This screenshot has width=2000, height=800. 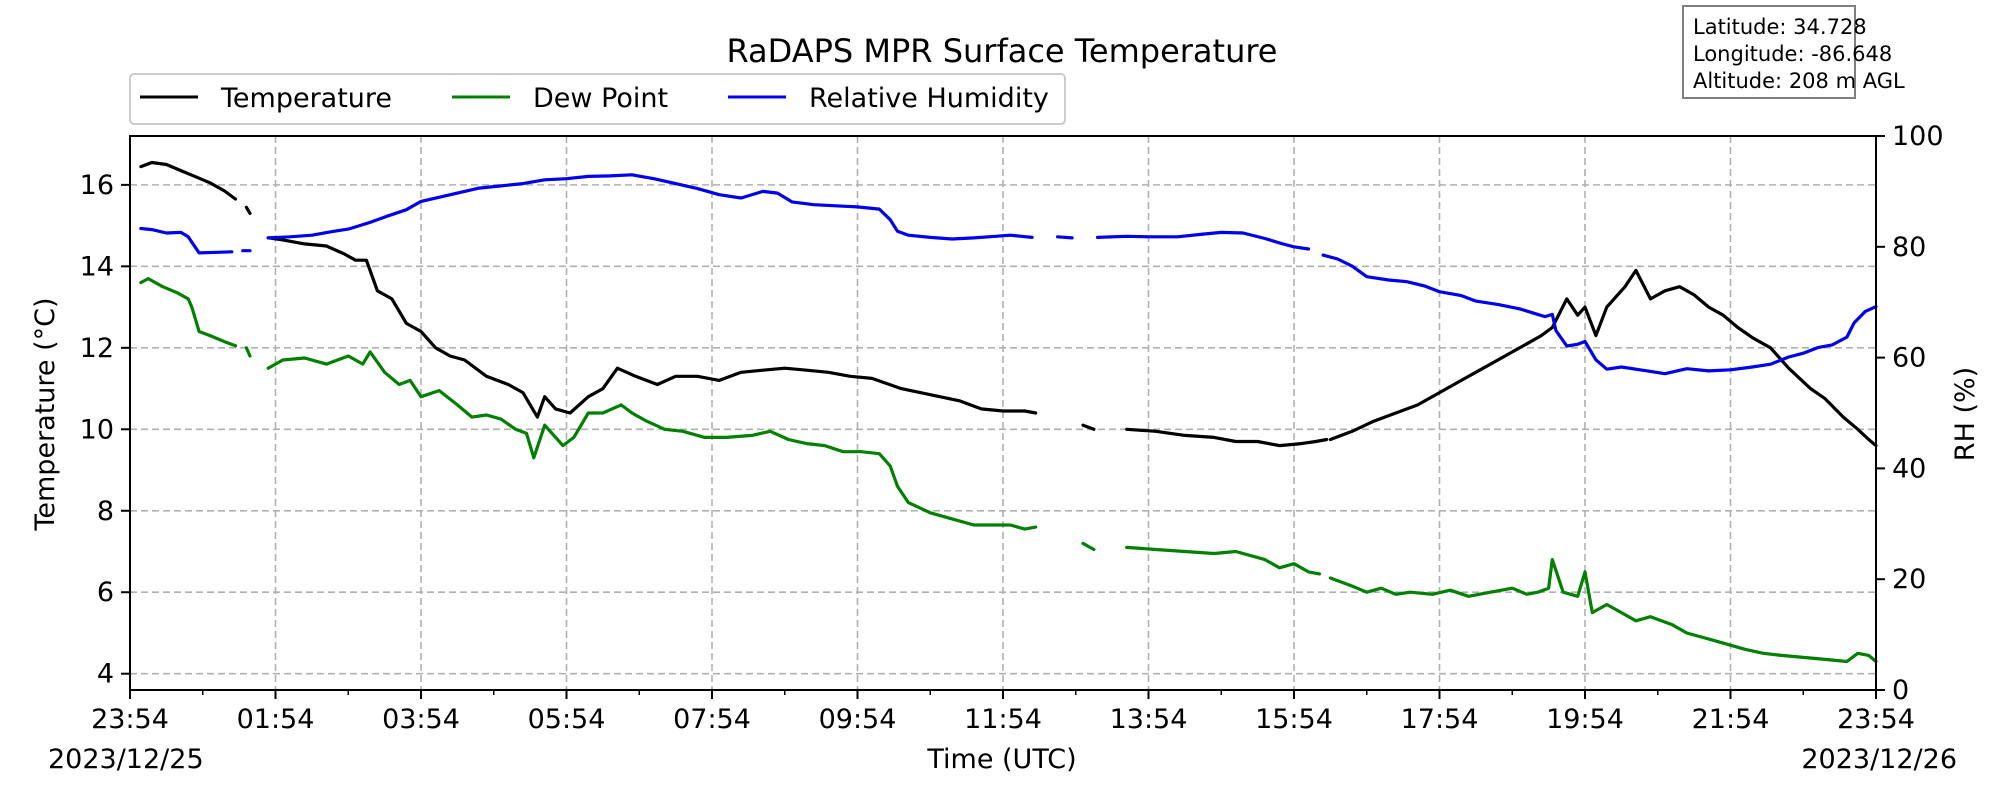 I want to click on y-tick-label: 6, so click(x=105, y=592).